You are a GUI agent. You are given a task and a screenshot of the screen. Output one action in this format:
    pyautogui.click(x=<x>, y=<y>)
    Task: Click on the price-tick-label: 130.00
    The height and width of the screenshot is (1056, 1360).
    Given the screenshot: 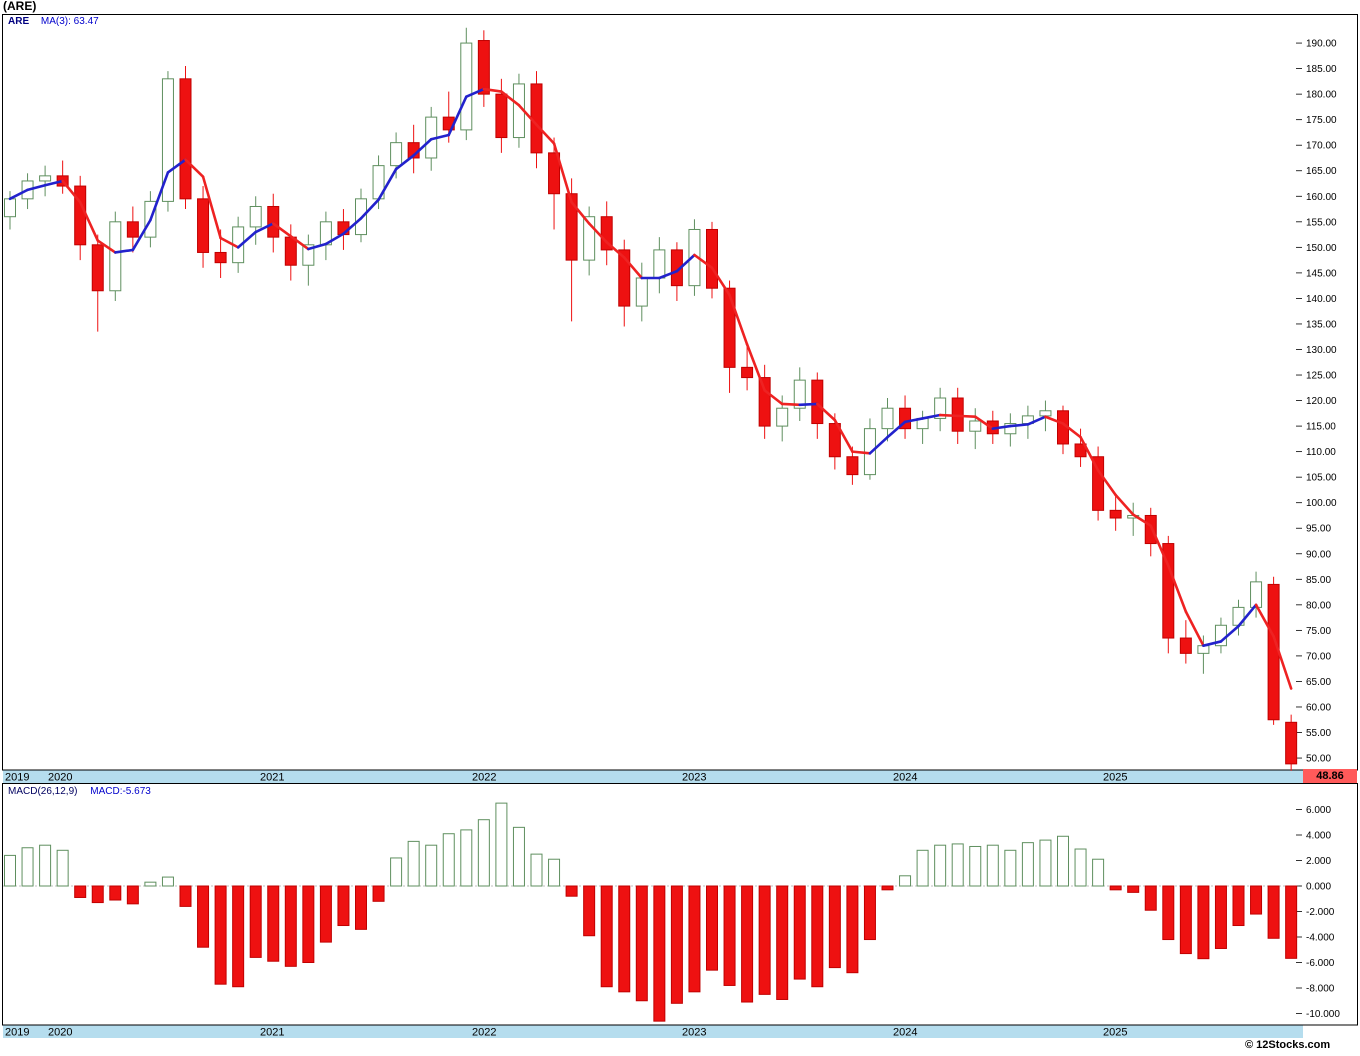 What is the action you would take?
    pyautogui.click(x=1321, y=350)
    